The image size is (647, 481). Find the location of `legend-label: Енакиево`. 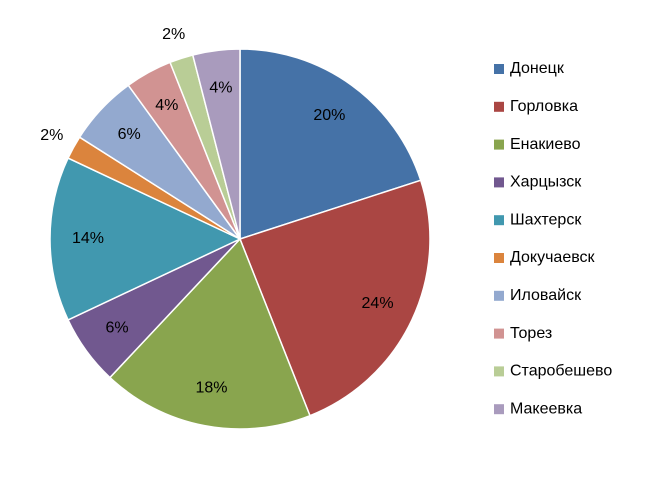

legend-label: Енакиево is located at coordinates (545, 144).